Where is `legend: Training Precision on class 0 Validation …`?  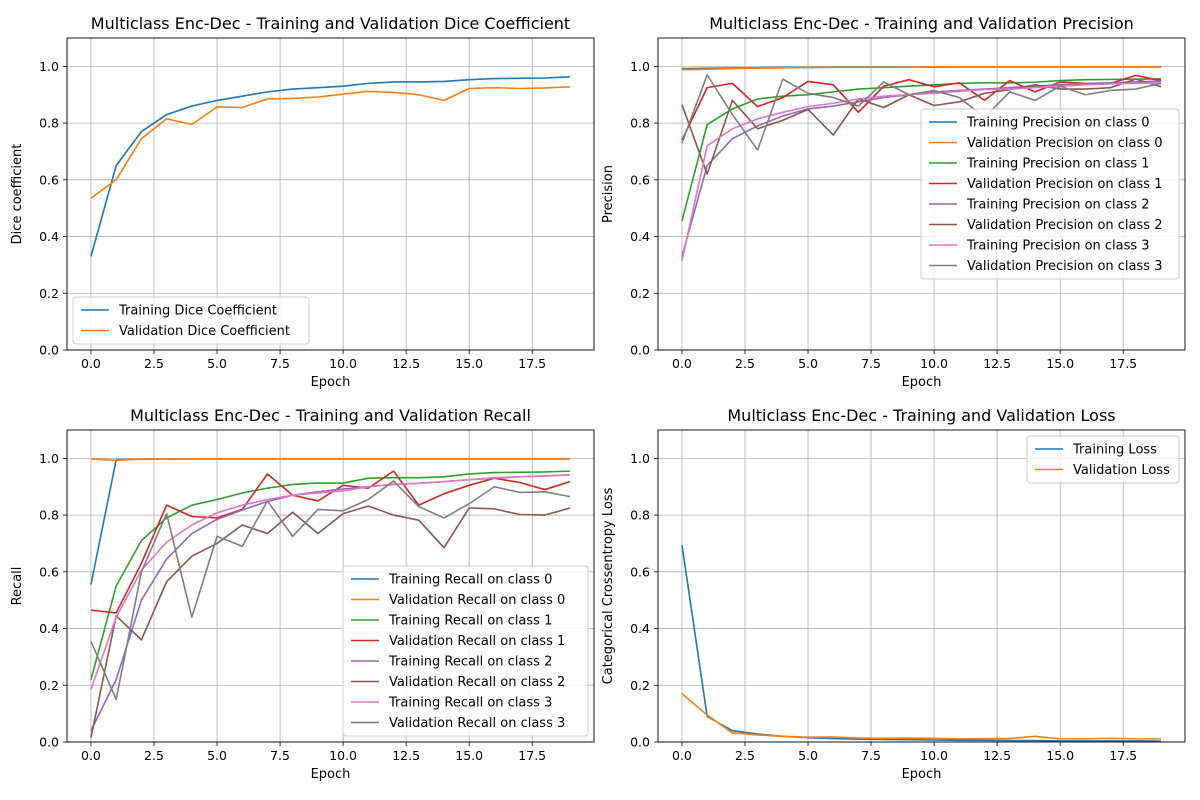 legend: Training Precision on class 0 Validation … is located at coordinates (1050, 194).